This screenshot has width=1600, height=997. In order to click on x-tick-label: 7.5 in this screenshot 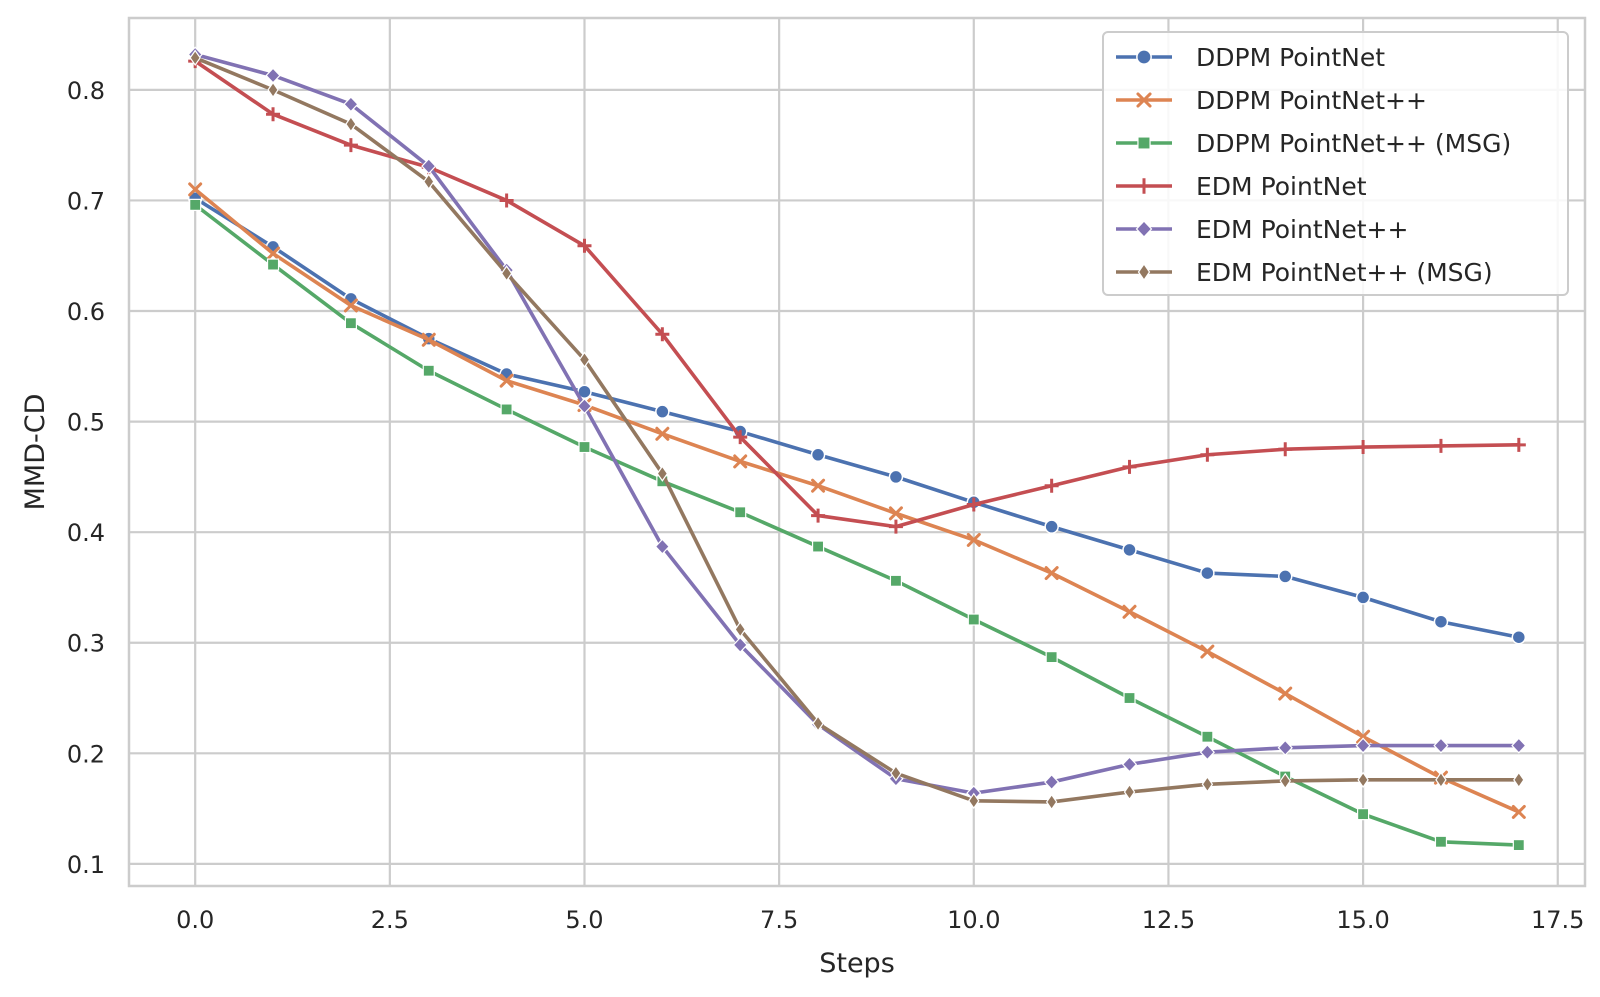, I will do `click(779, 920)`.